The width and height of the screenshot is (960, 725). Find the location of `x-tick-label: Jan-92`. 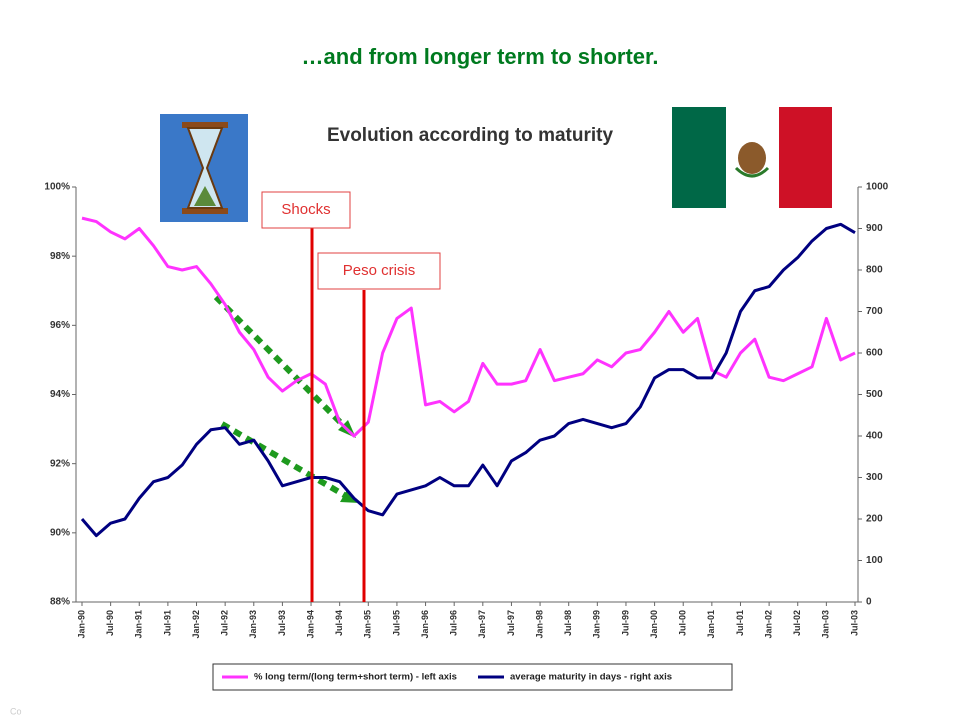

x-tick-label: Jan-92 is located at coordinates (196, 624).